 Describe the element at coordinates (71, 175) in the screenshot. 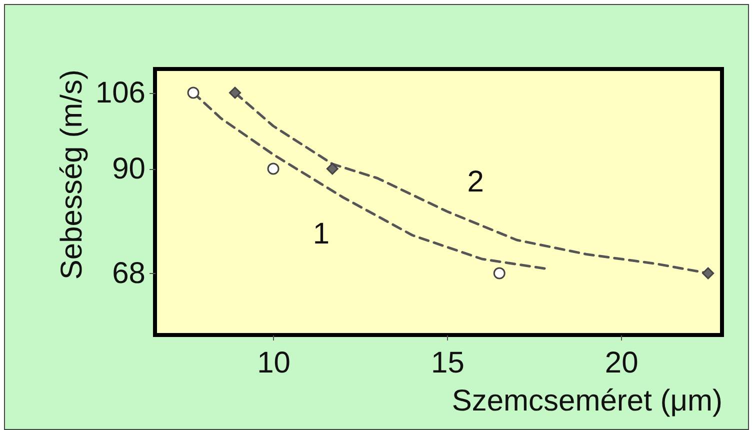

I see `y-axis-title: Sebesség (m/s)` at that location.